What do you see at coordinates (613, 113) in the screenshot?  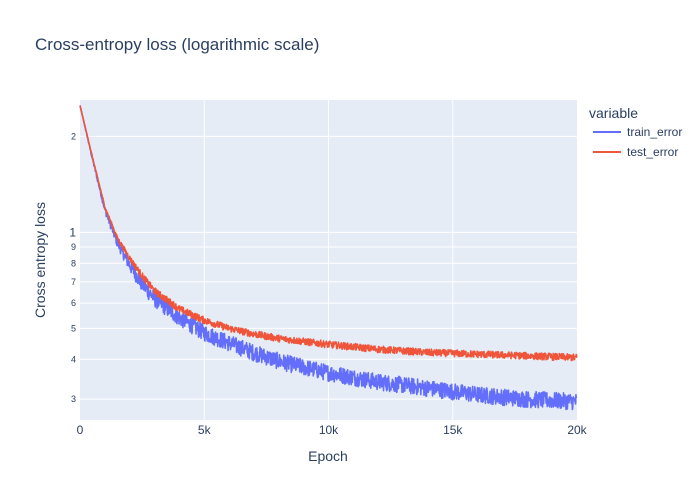 I see `legend-title: variable` at bounding box center [613, 113].